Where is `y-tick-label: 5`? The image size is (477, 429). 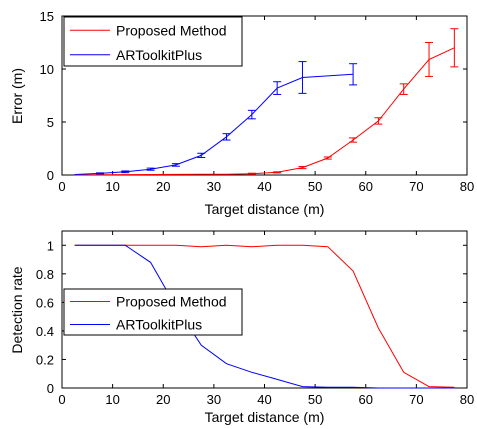 y-tick-label: 5 is located at coordinates (50, 122).